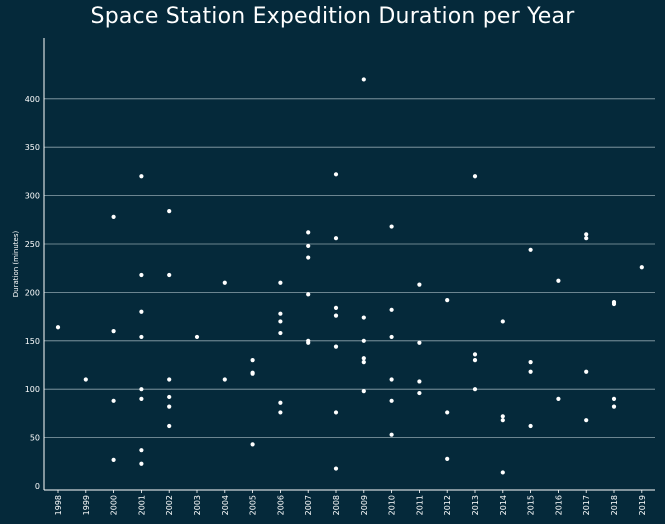 The height and width of the screenshot is (524, 665). Describe the element at coordinates (447, 505) in the screenshot. I see `x-tick-label: 2012` at that location.